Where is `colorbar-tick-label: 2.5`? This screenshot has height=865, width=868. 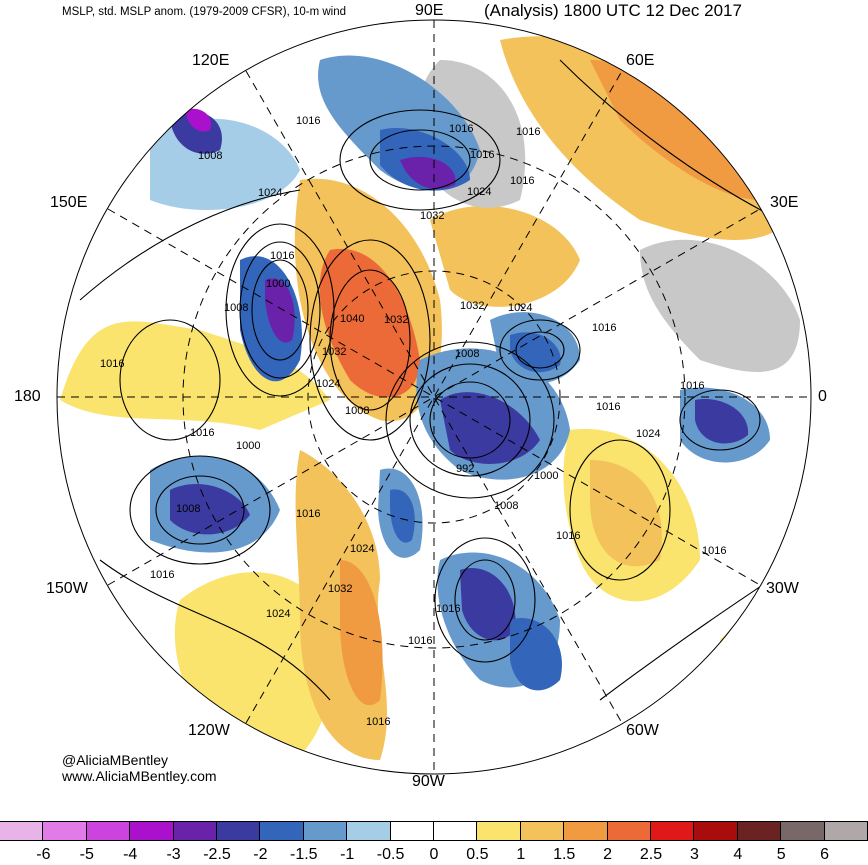
colorbar-tick-label: 2.5 is located at coordinates (651, 854).